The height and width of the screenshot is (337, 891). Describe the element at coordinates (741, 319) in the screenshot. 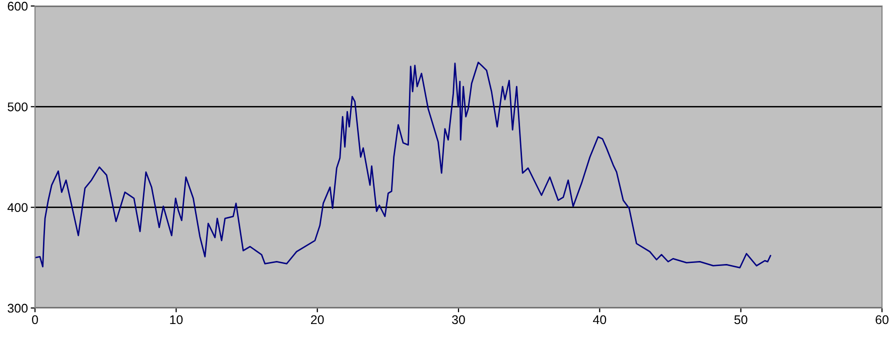

I see `x-tick-label: 50` at that location.